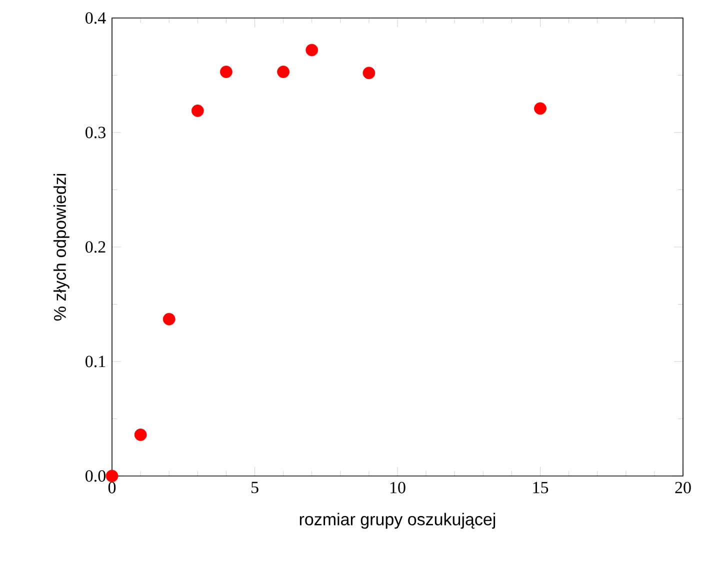 This screenshot has width=715, height=566. I want to click on x-tick-label: 0, so click(112, 488).